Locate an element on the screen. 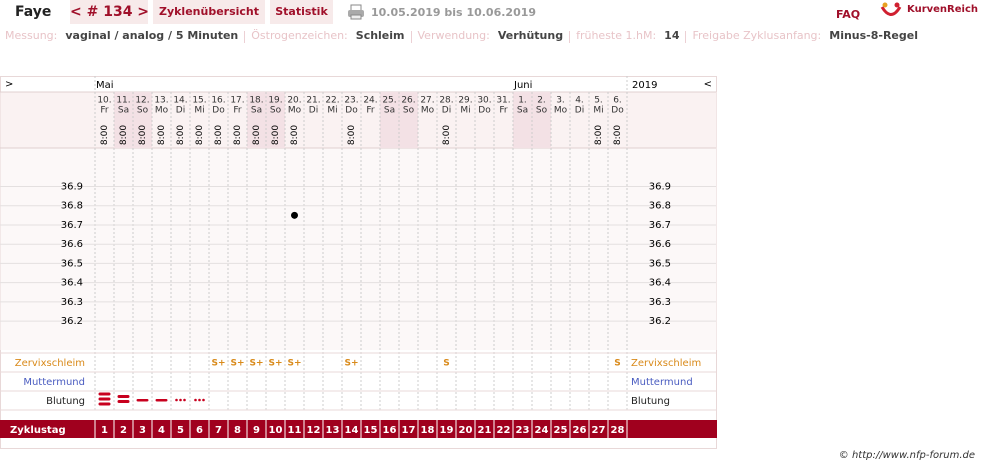 This screenshot has height=468, width=981. faq-link: FAQ is located at coordinates (848, 14).